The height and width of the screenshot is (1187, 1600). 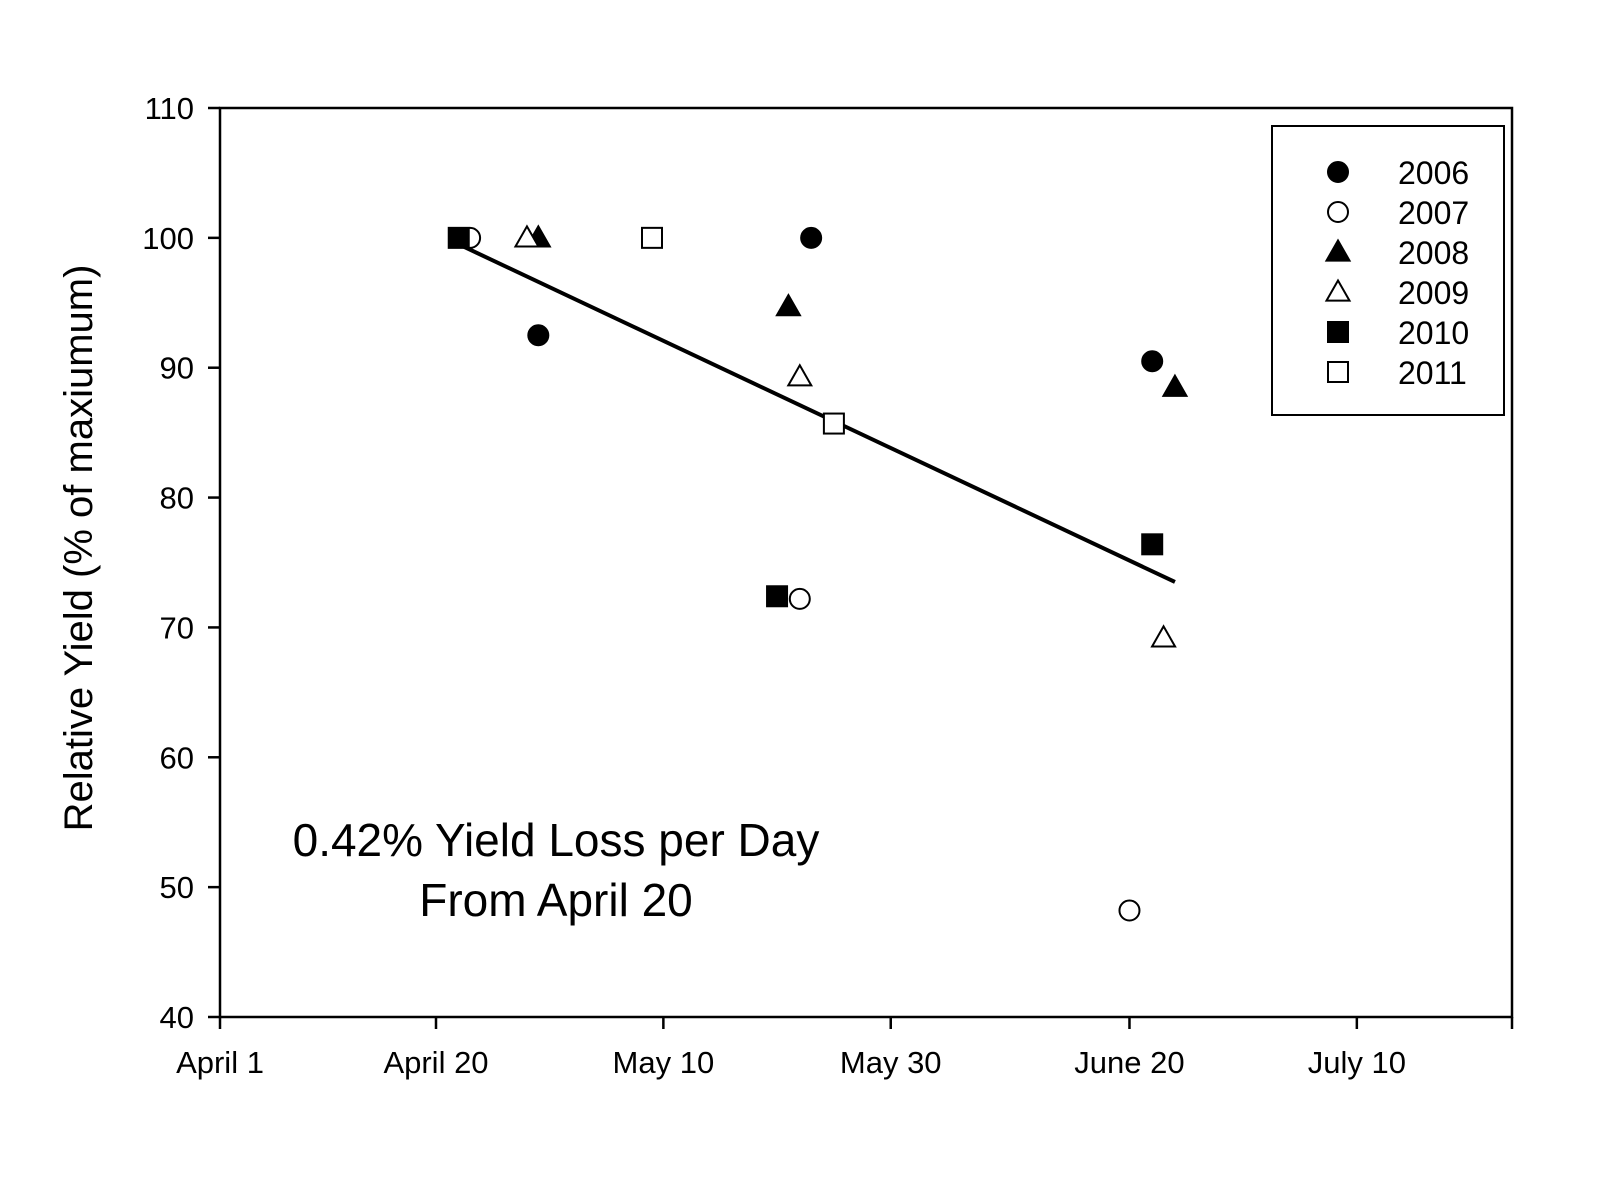 I want to click on legend-label-2010: 2010, so click(x=1433, y=333).